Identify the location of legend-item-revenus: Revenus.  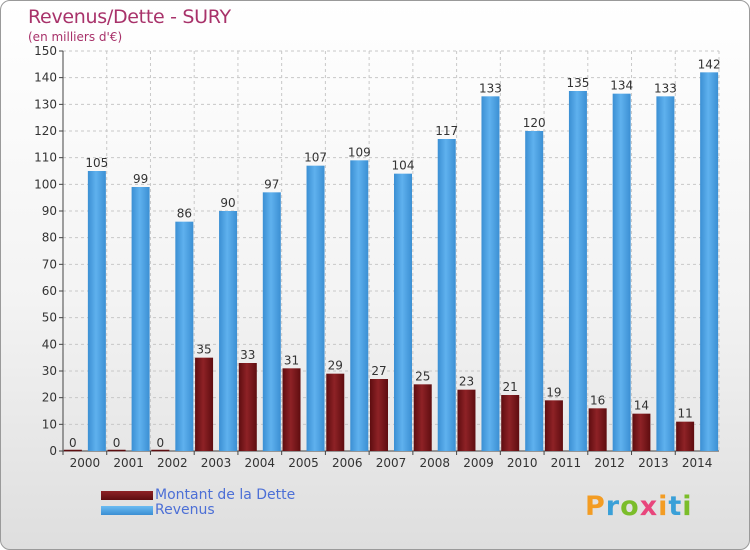
(158, 510).